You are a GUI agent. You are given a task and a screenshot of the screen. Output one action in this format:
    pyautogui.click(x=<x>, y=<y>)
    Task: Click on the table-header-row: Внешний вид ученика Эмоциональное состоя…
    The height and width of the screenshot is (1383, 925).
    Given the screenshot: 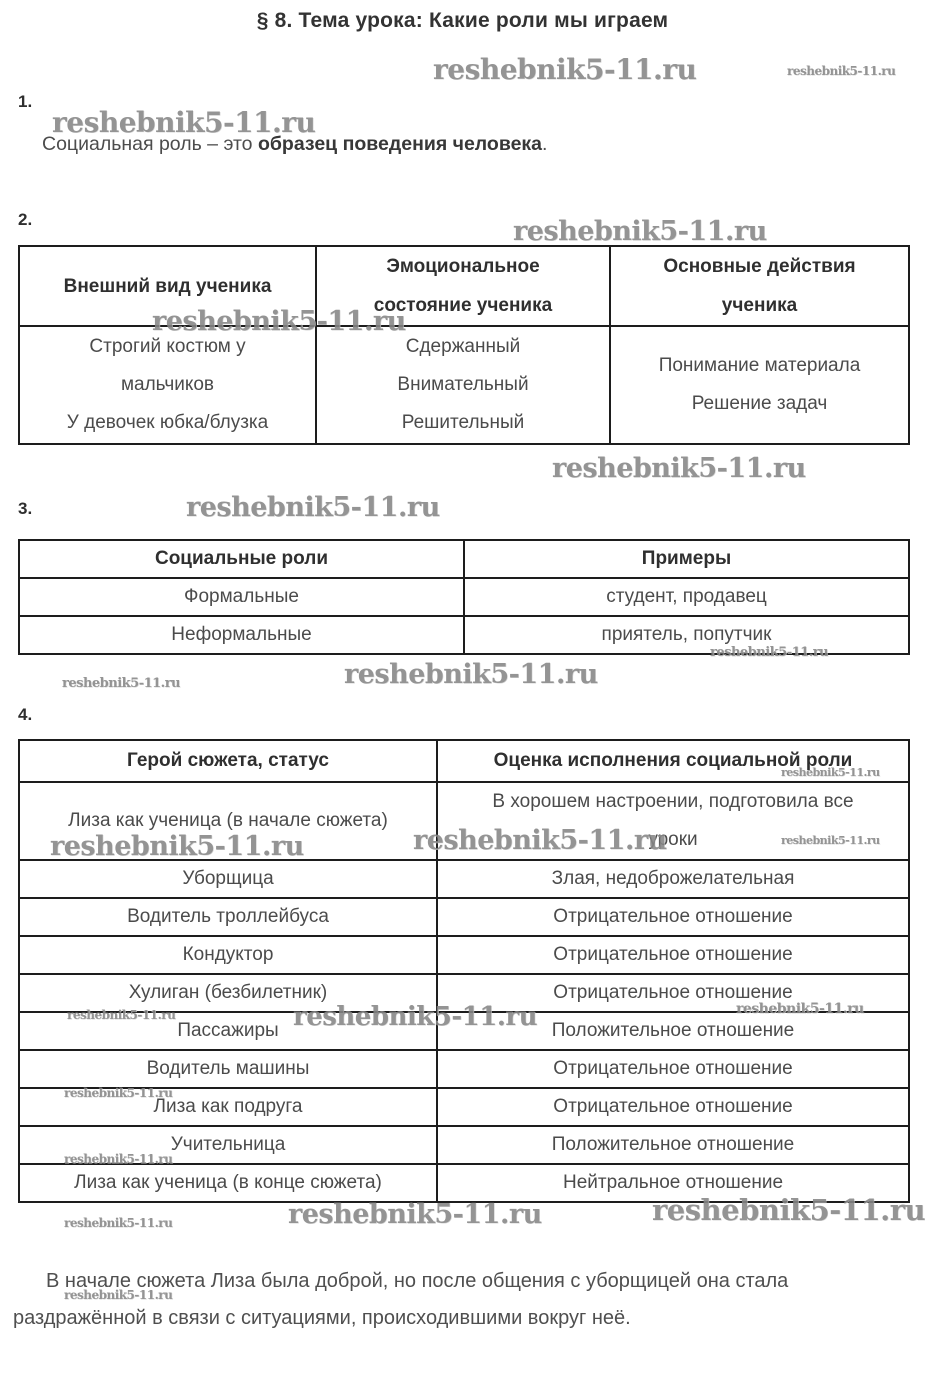 What is the action you would take?
    pyautogui.click(x=464, y=286)
    